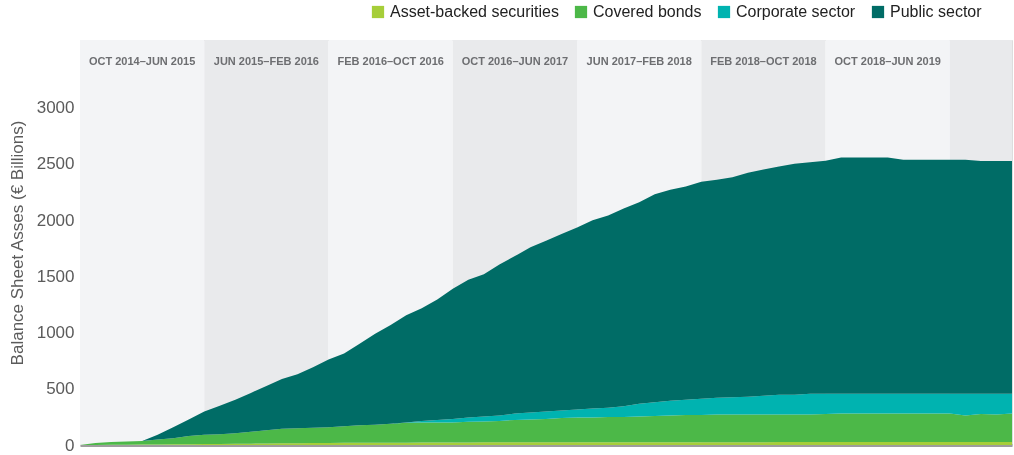 The width and height of the screenshot is (1014, 455). Describe the element at coordinates (55, 332) in the screenshot. I see `y-tick-label: 1000` at that location.